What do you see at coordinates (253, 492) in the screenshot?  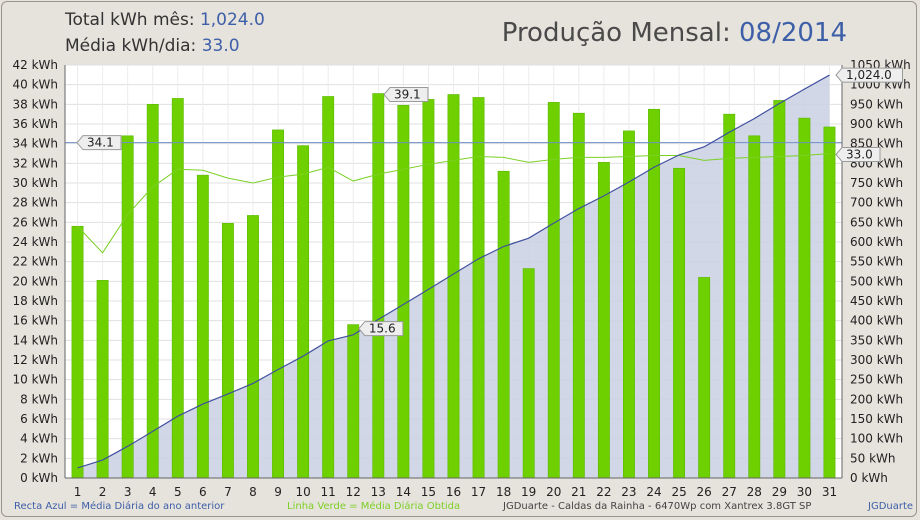 I see `x-tick-label: 8` at bounding box center [253, 492].